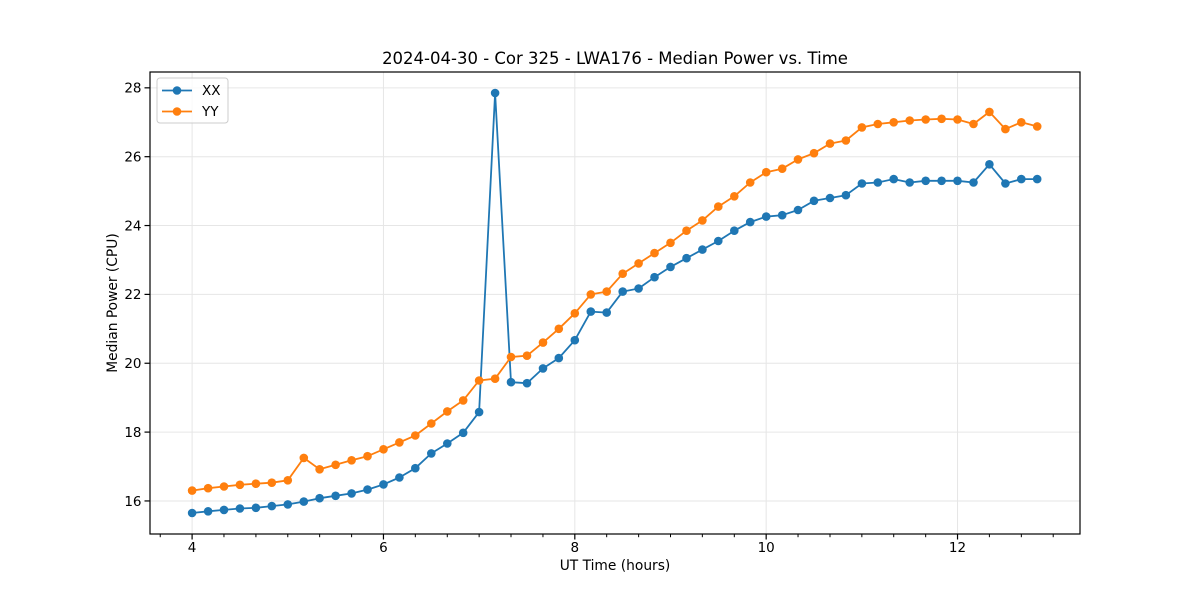 Image resolution: width=1200 pixels, height=600 pixels. I want to click on legend-marker-yy, so click(177, 111).